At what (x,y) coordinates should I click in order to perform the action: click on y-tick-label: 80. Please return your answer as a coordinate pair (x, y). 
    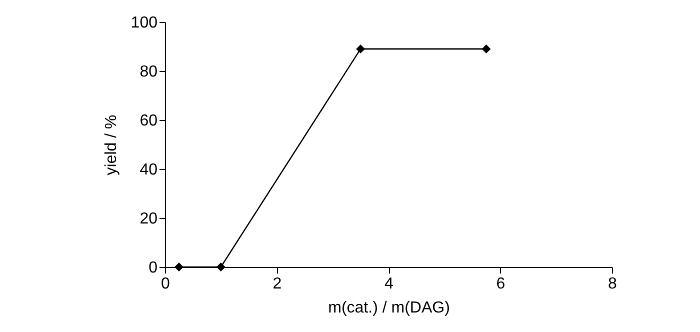
    Looking at the image, I should click on (149, 72).